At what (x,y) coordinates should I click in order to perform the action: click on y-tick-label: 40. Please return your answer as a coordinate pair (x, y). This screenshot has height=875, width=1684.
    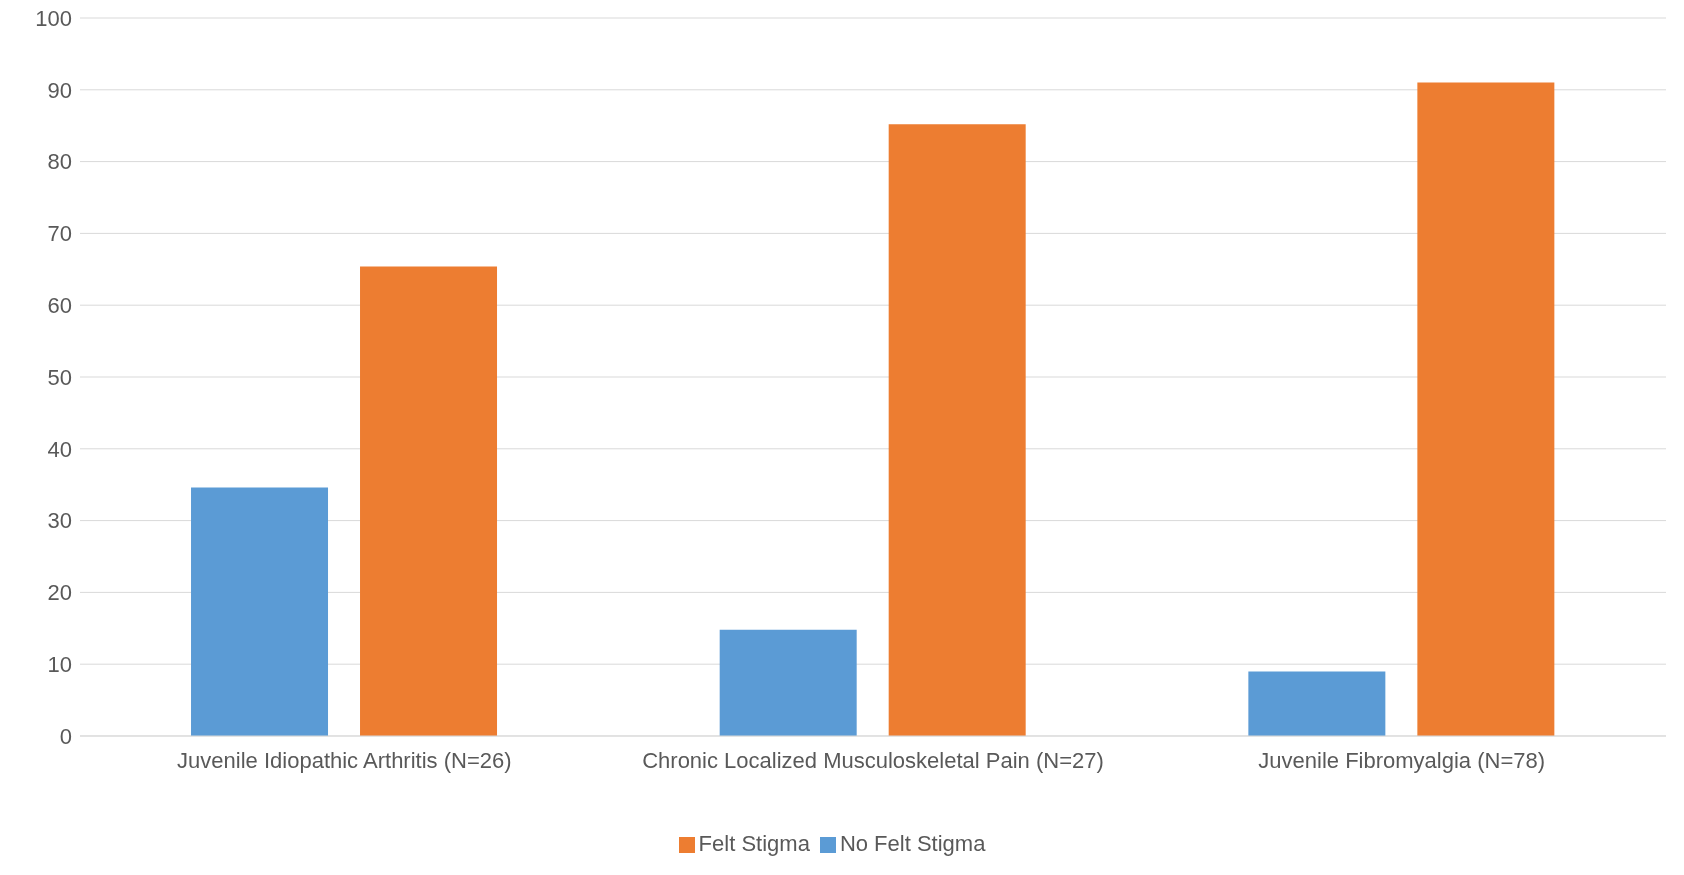
    Looking at the image, I should click on (59, 449).